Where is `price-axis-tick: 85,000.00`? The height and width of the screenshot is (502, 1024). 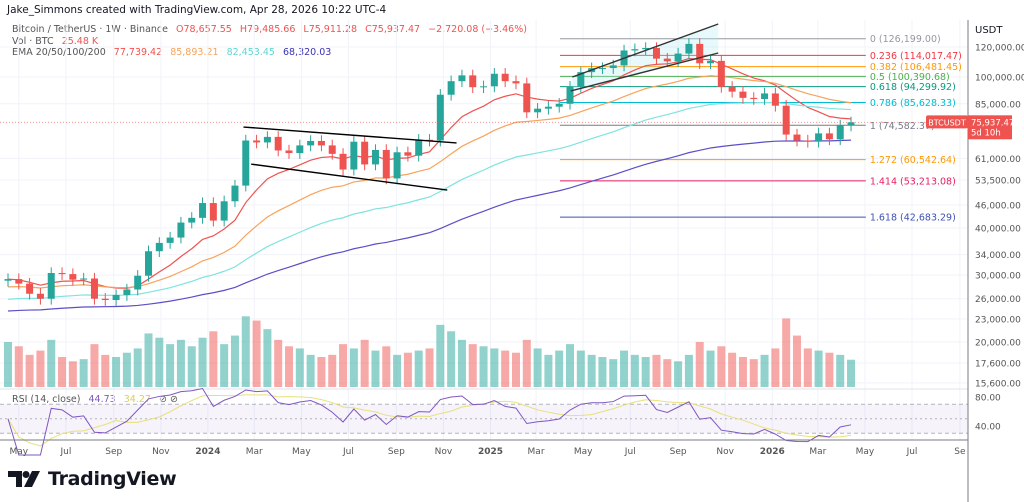 price-axis-tick: 85,000.00 is located at coordinates (998, 105).